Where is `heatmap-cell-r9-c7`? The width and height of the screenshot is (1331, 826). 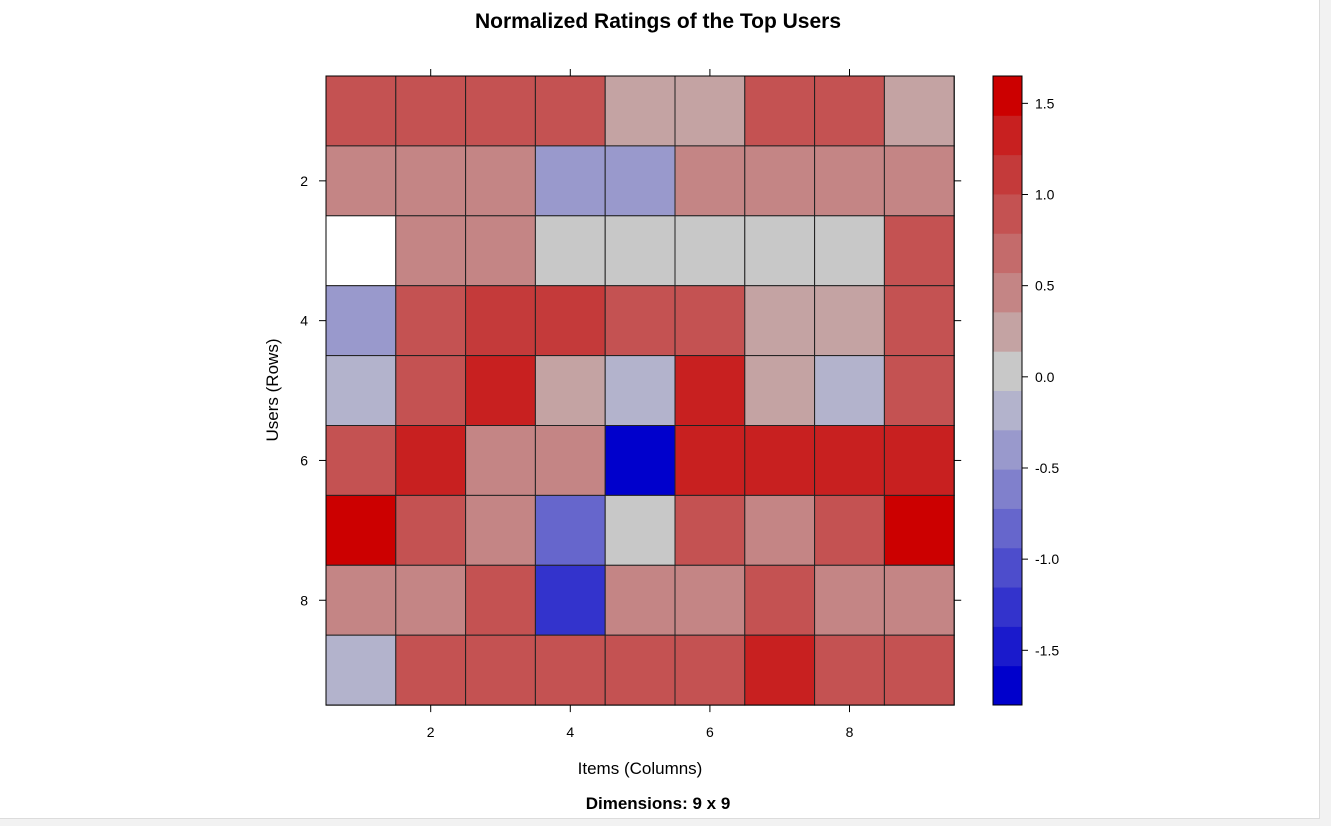
heatmap-cell-r9-c7 is located at coordinates (780, 670).